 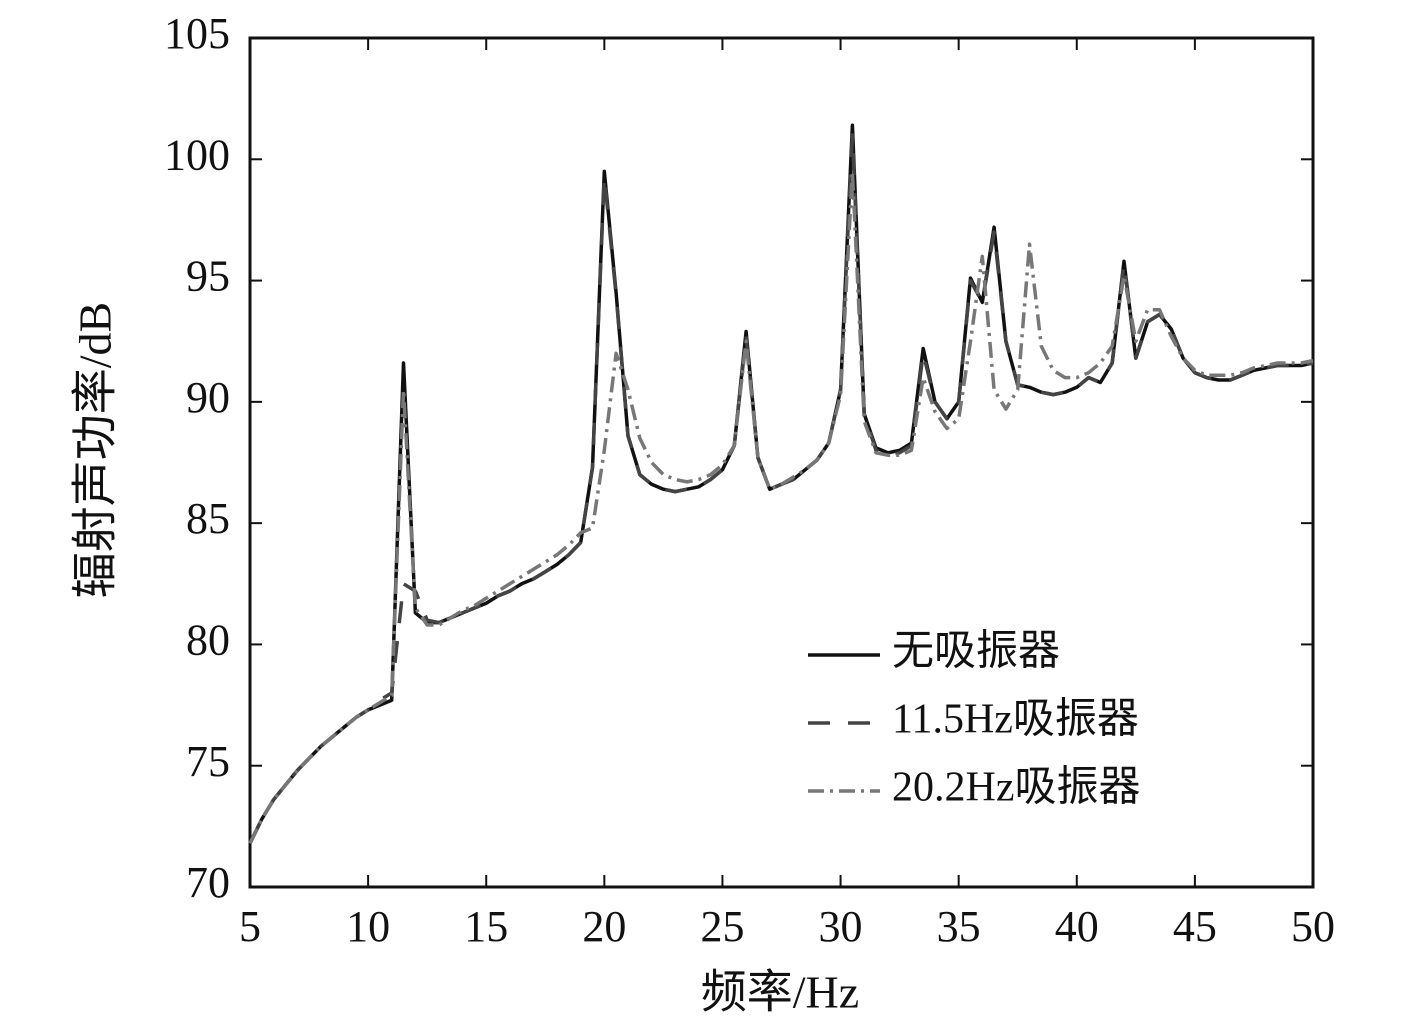 What do you see at coordinates (841, 926) in the screenshot?
I see `x-tick-label: 30` at bounding box center [841, 926].